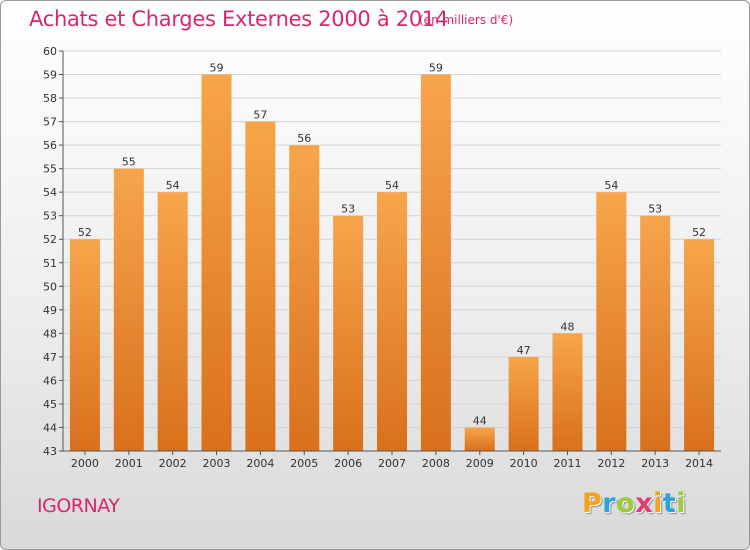 This screenshot has width=750, height=550. I want to click on logo-letter: r, so click(609, 503).